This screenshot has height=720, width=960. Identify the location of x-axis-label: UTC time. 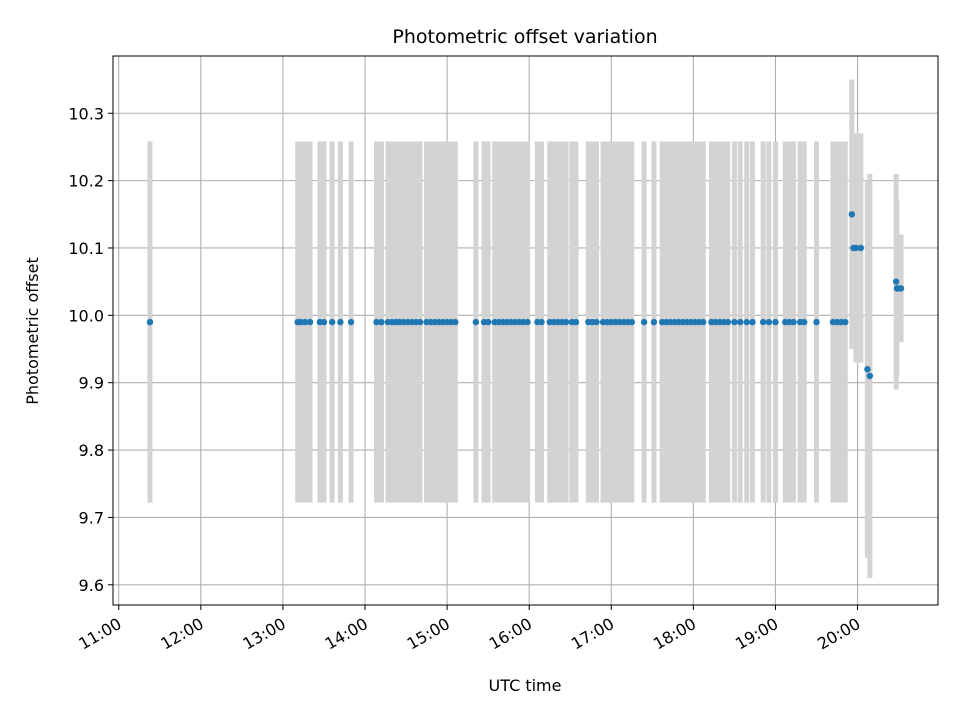
(525, 685).